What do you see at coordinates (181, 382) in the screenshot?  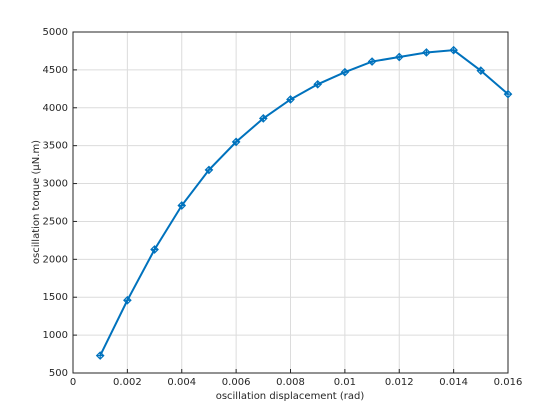 I see `x-tick-label: 0.004` at bounding box center [181, 382].